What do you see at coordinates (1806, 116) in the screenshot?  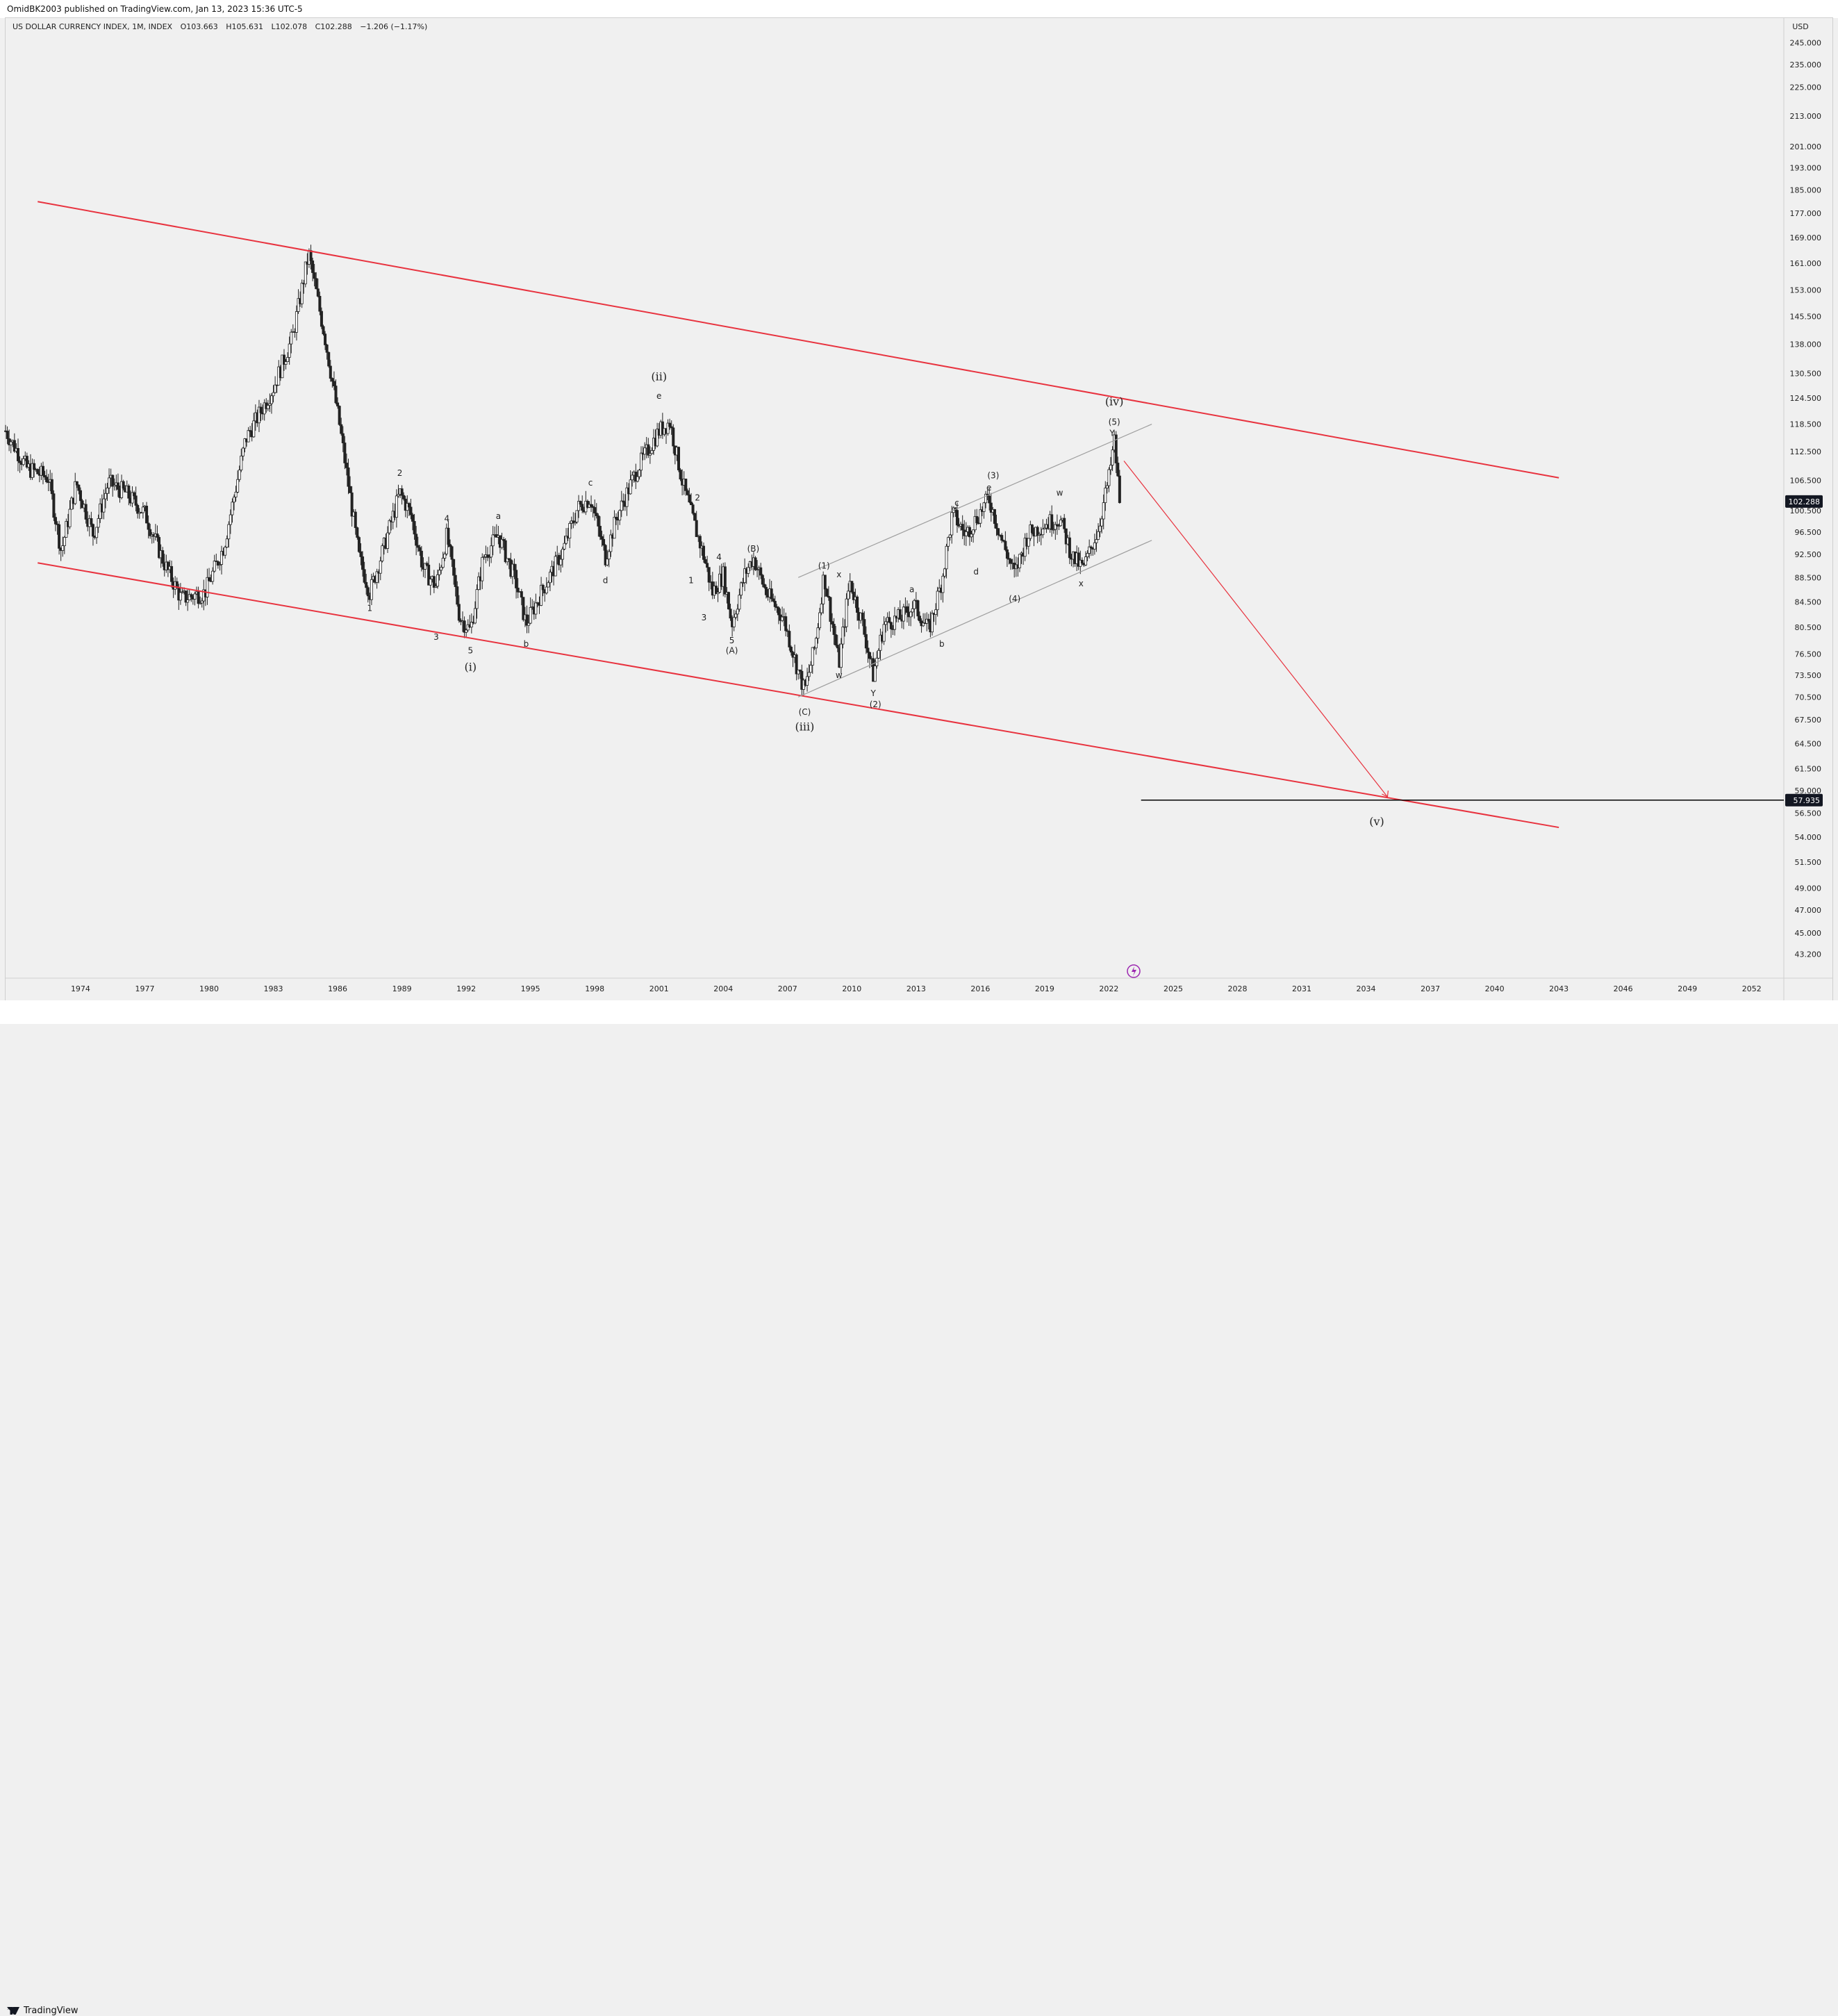 I see `y-tick-label: 213.000` at bounding box center [1806, 116].